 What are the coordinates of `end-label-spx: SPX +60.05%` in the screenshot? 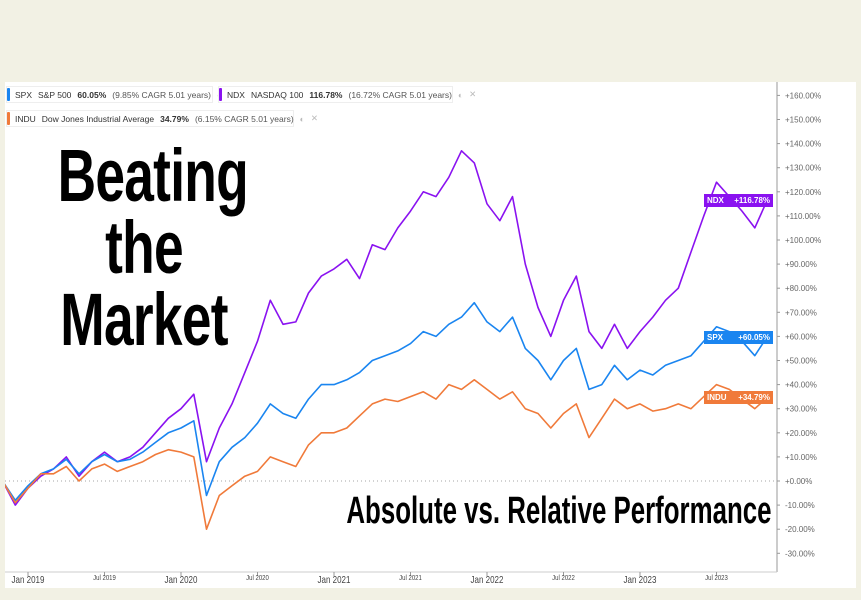 It's located at (738, 337).